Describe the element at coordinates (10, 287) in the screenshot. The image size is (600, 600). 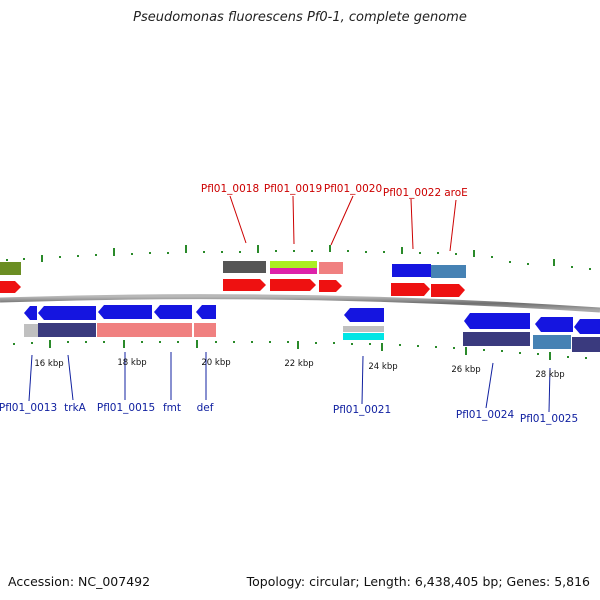
I see `cds-red-left` at that location.